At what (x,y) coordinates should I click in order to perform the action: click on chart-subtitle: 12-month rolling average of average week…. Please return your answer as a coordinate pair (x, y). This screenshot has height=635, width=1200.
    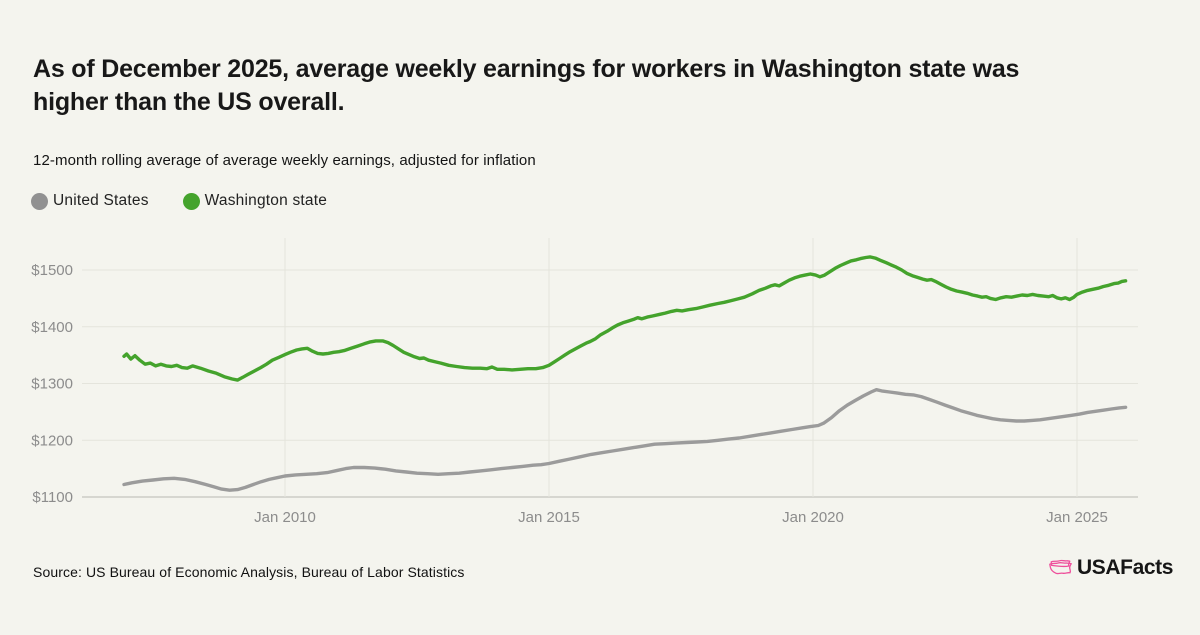
    Looking at the image, I should click on (284, 160).